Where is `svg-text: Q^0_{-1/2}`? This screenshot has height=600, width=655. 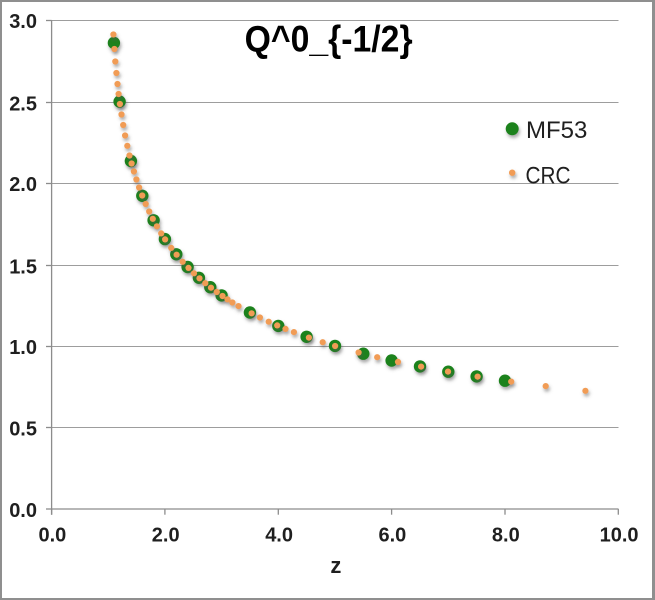
svg-text: Q^0_{-1/2} is located at coordinates (329, 39).